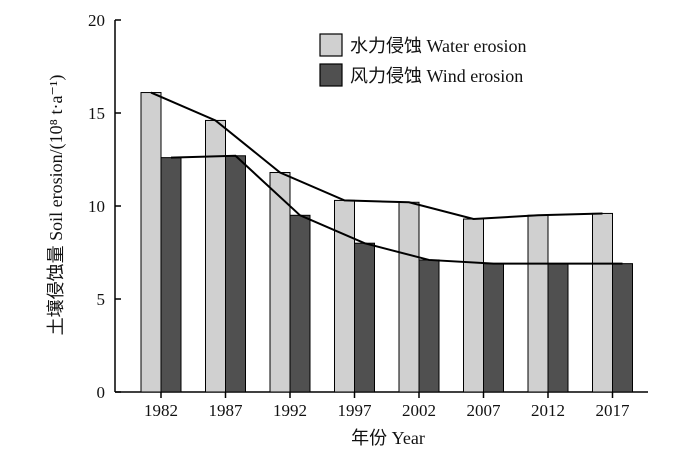 This screenshot has height=455, width=700. Describe the element at coordinates (96, 20) in the screenshot. I see `y-tick-label: 20` at that location.